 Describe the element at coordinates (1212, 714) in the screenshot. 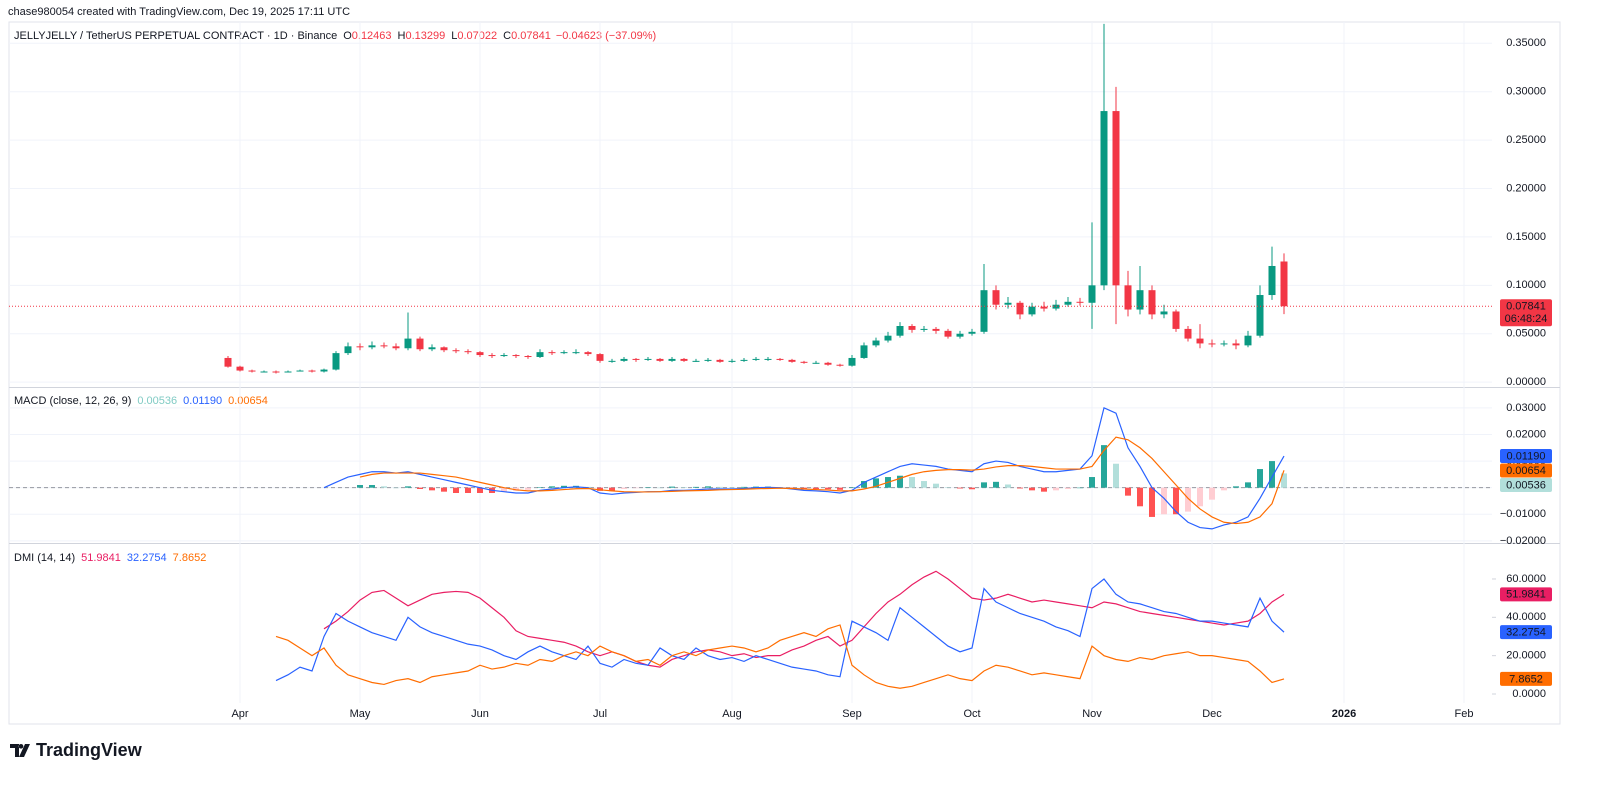

I see `x-tick-label: Dec` at that location.